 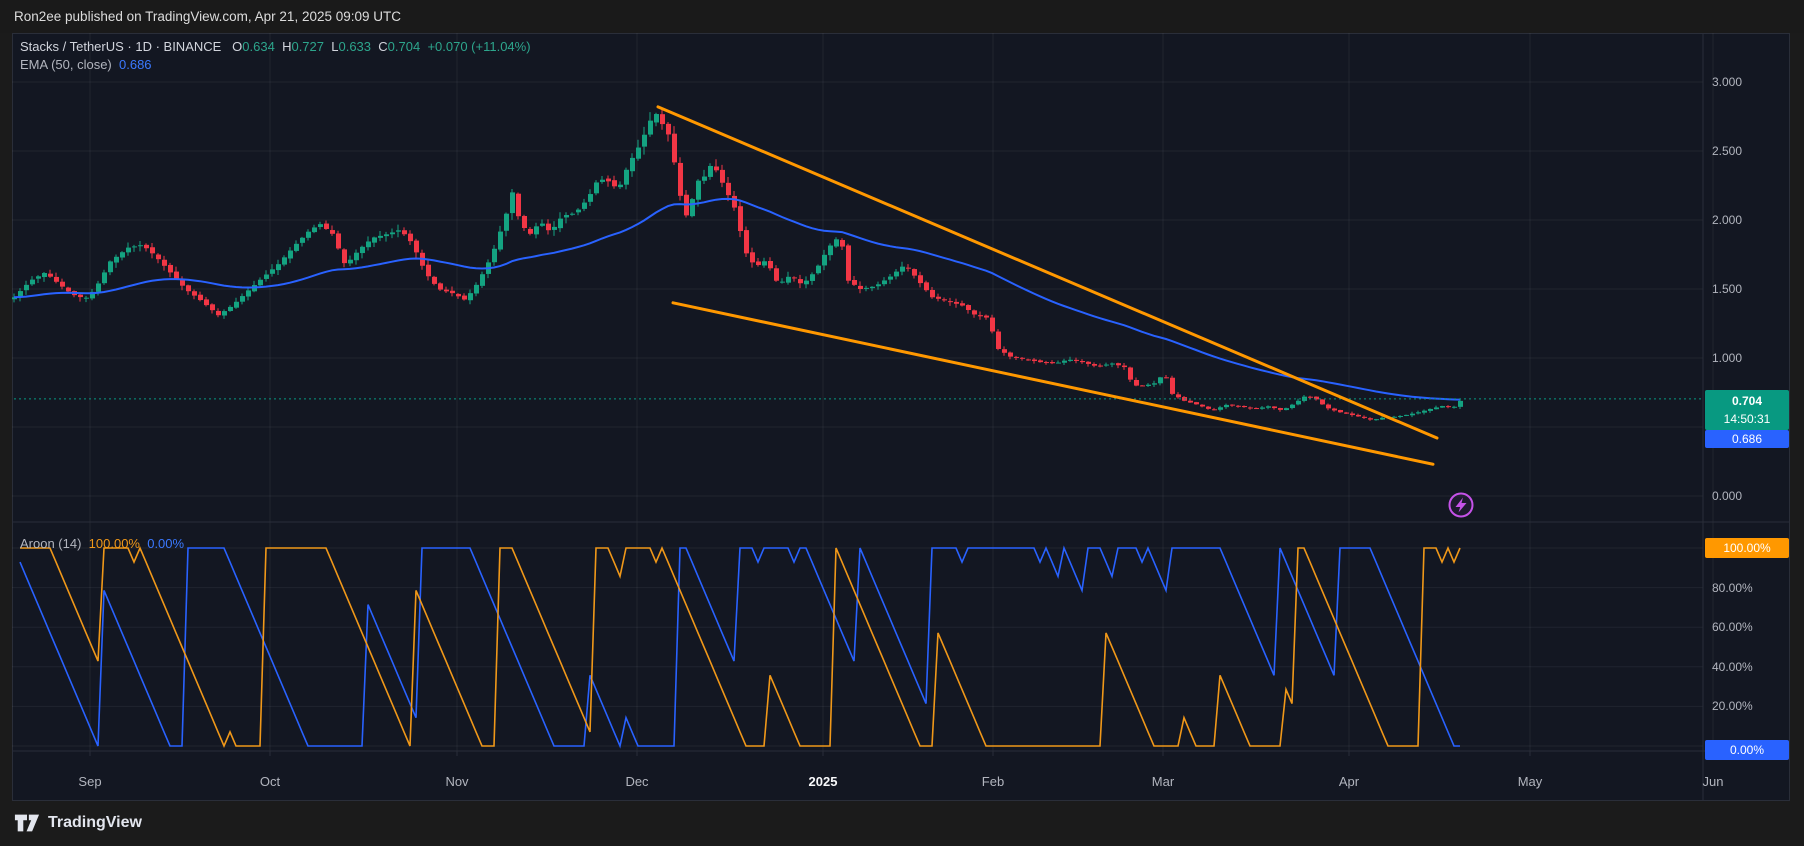 I want to click on low-label: L, so click(x=335, y=46).